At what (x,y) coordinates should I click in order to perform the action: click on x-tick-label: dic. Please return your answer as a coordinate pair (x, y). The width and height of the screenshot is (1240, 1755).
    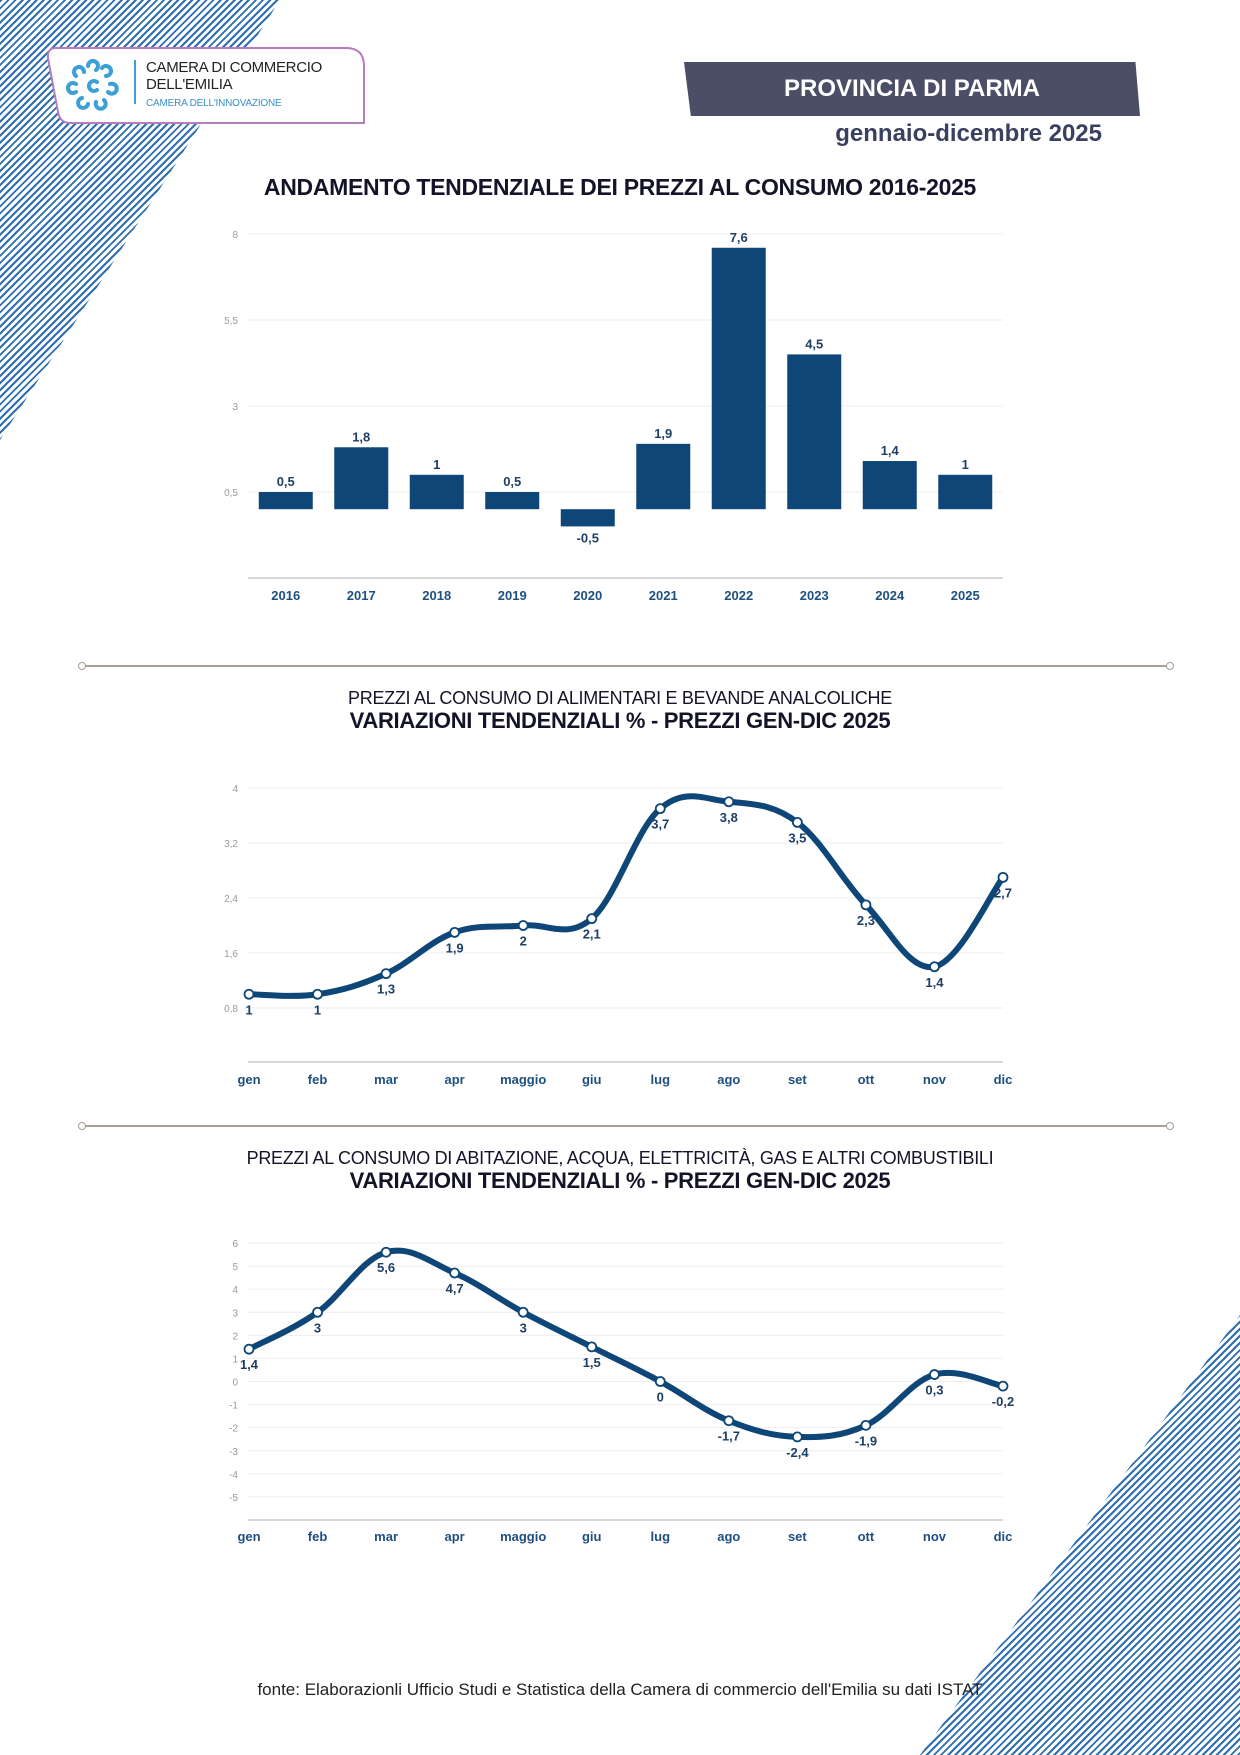
    Looking at the image, I should click on (1003, 1079).